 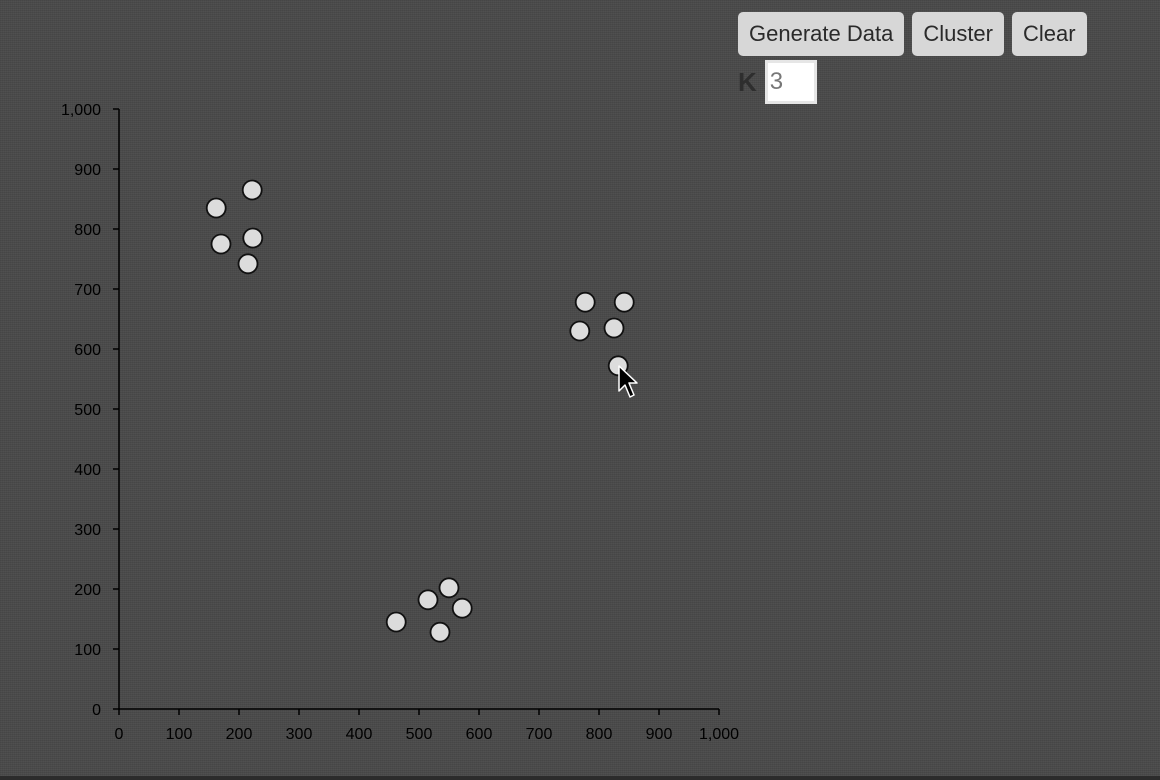 What do you see at coordinates (87, 350) in the screenshot?
I see `y-tick-label: 600` at bounding box center [87, 350].